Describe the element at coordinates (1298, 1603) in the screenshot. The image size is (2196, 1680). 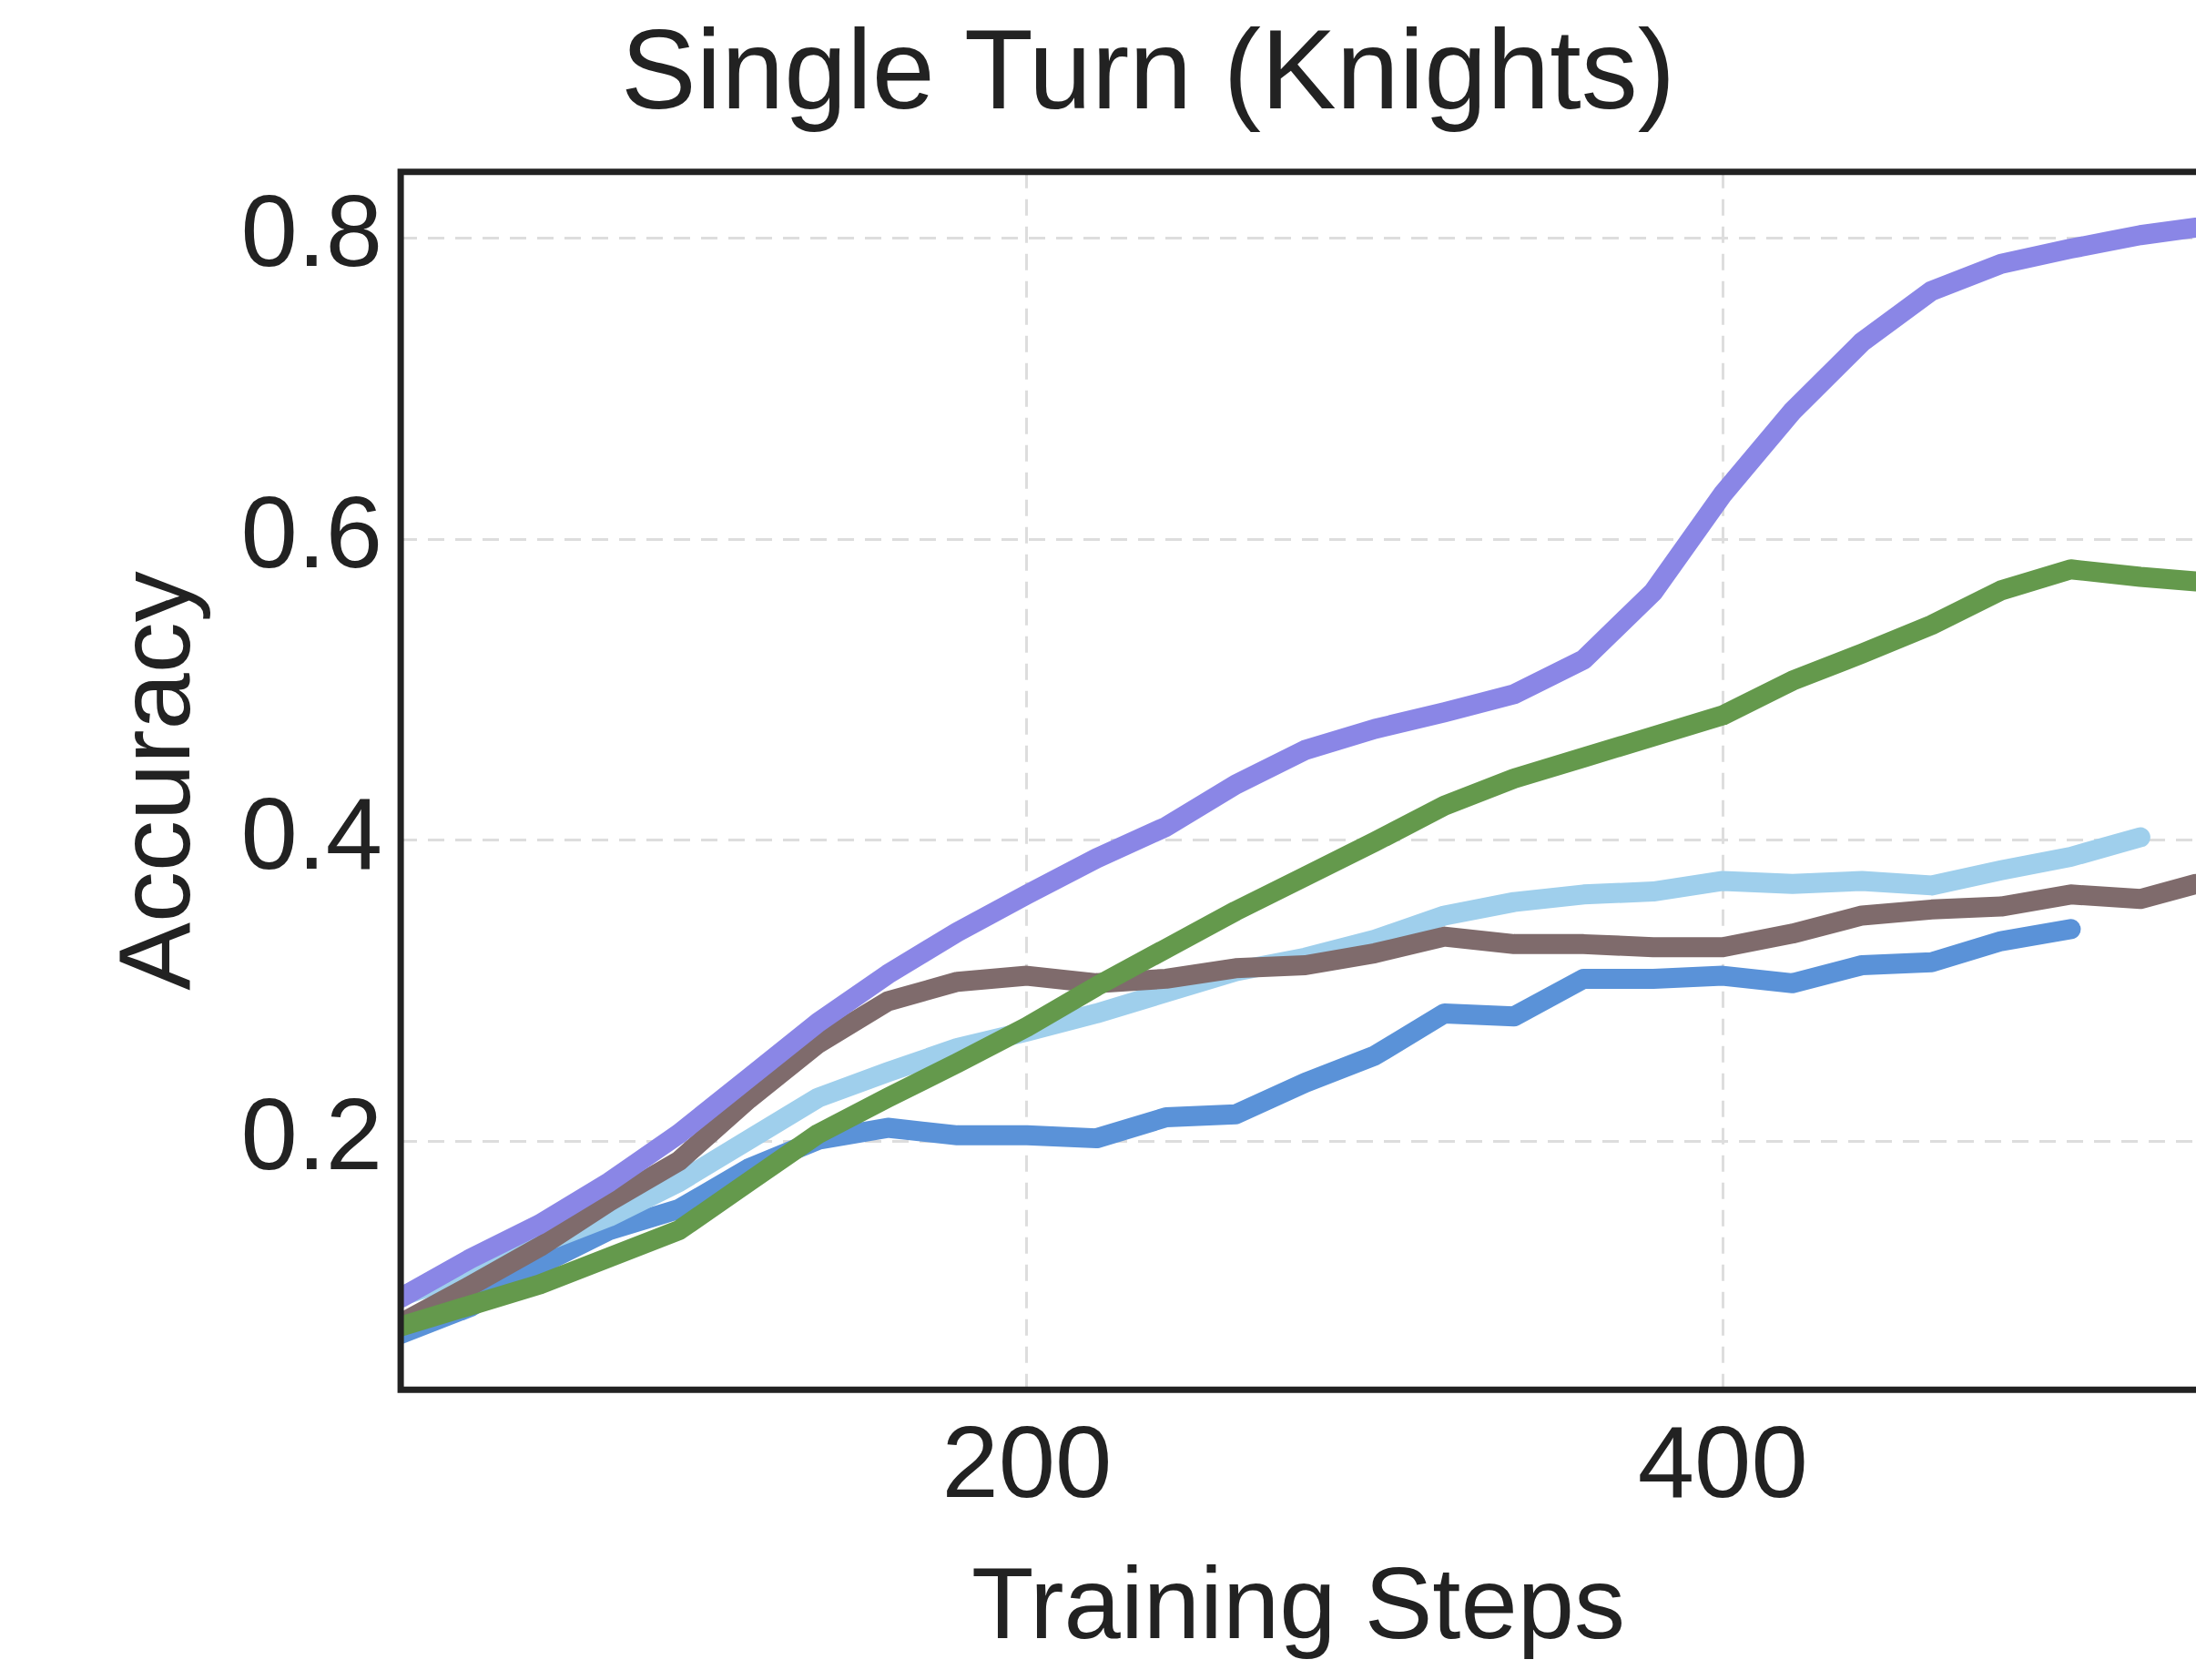
I see `x-axis-title: Training Steps` at that location.